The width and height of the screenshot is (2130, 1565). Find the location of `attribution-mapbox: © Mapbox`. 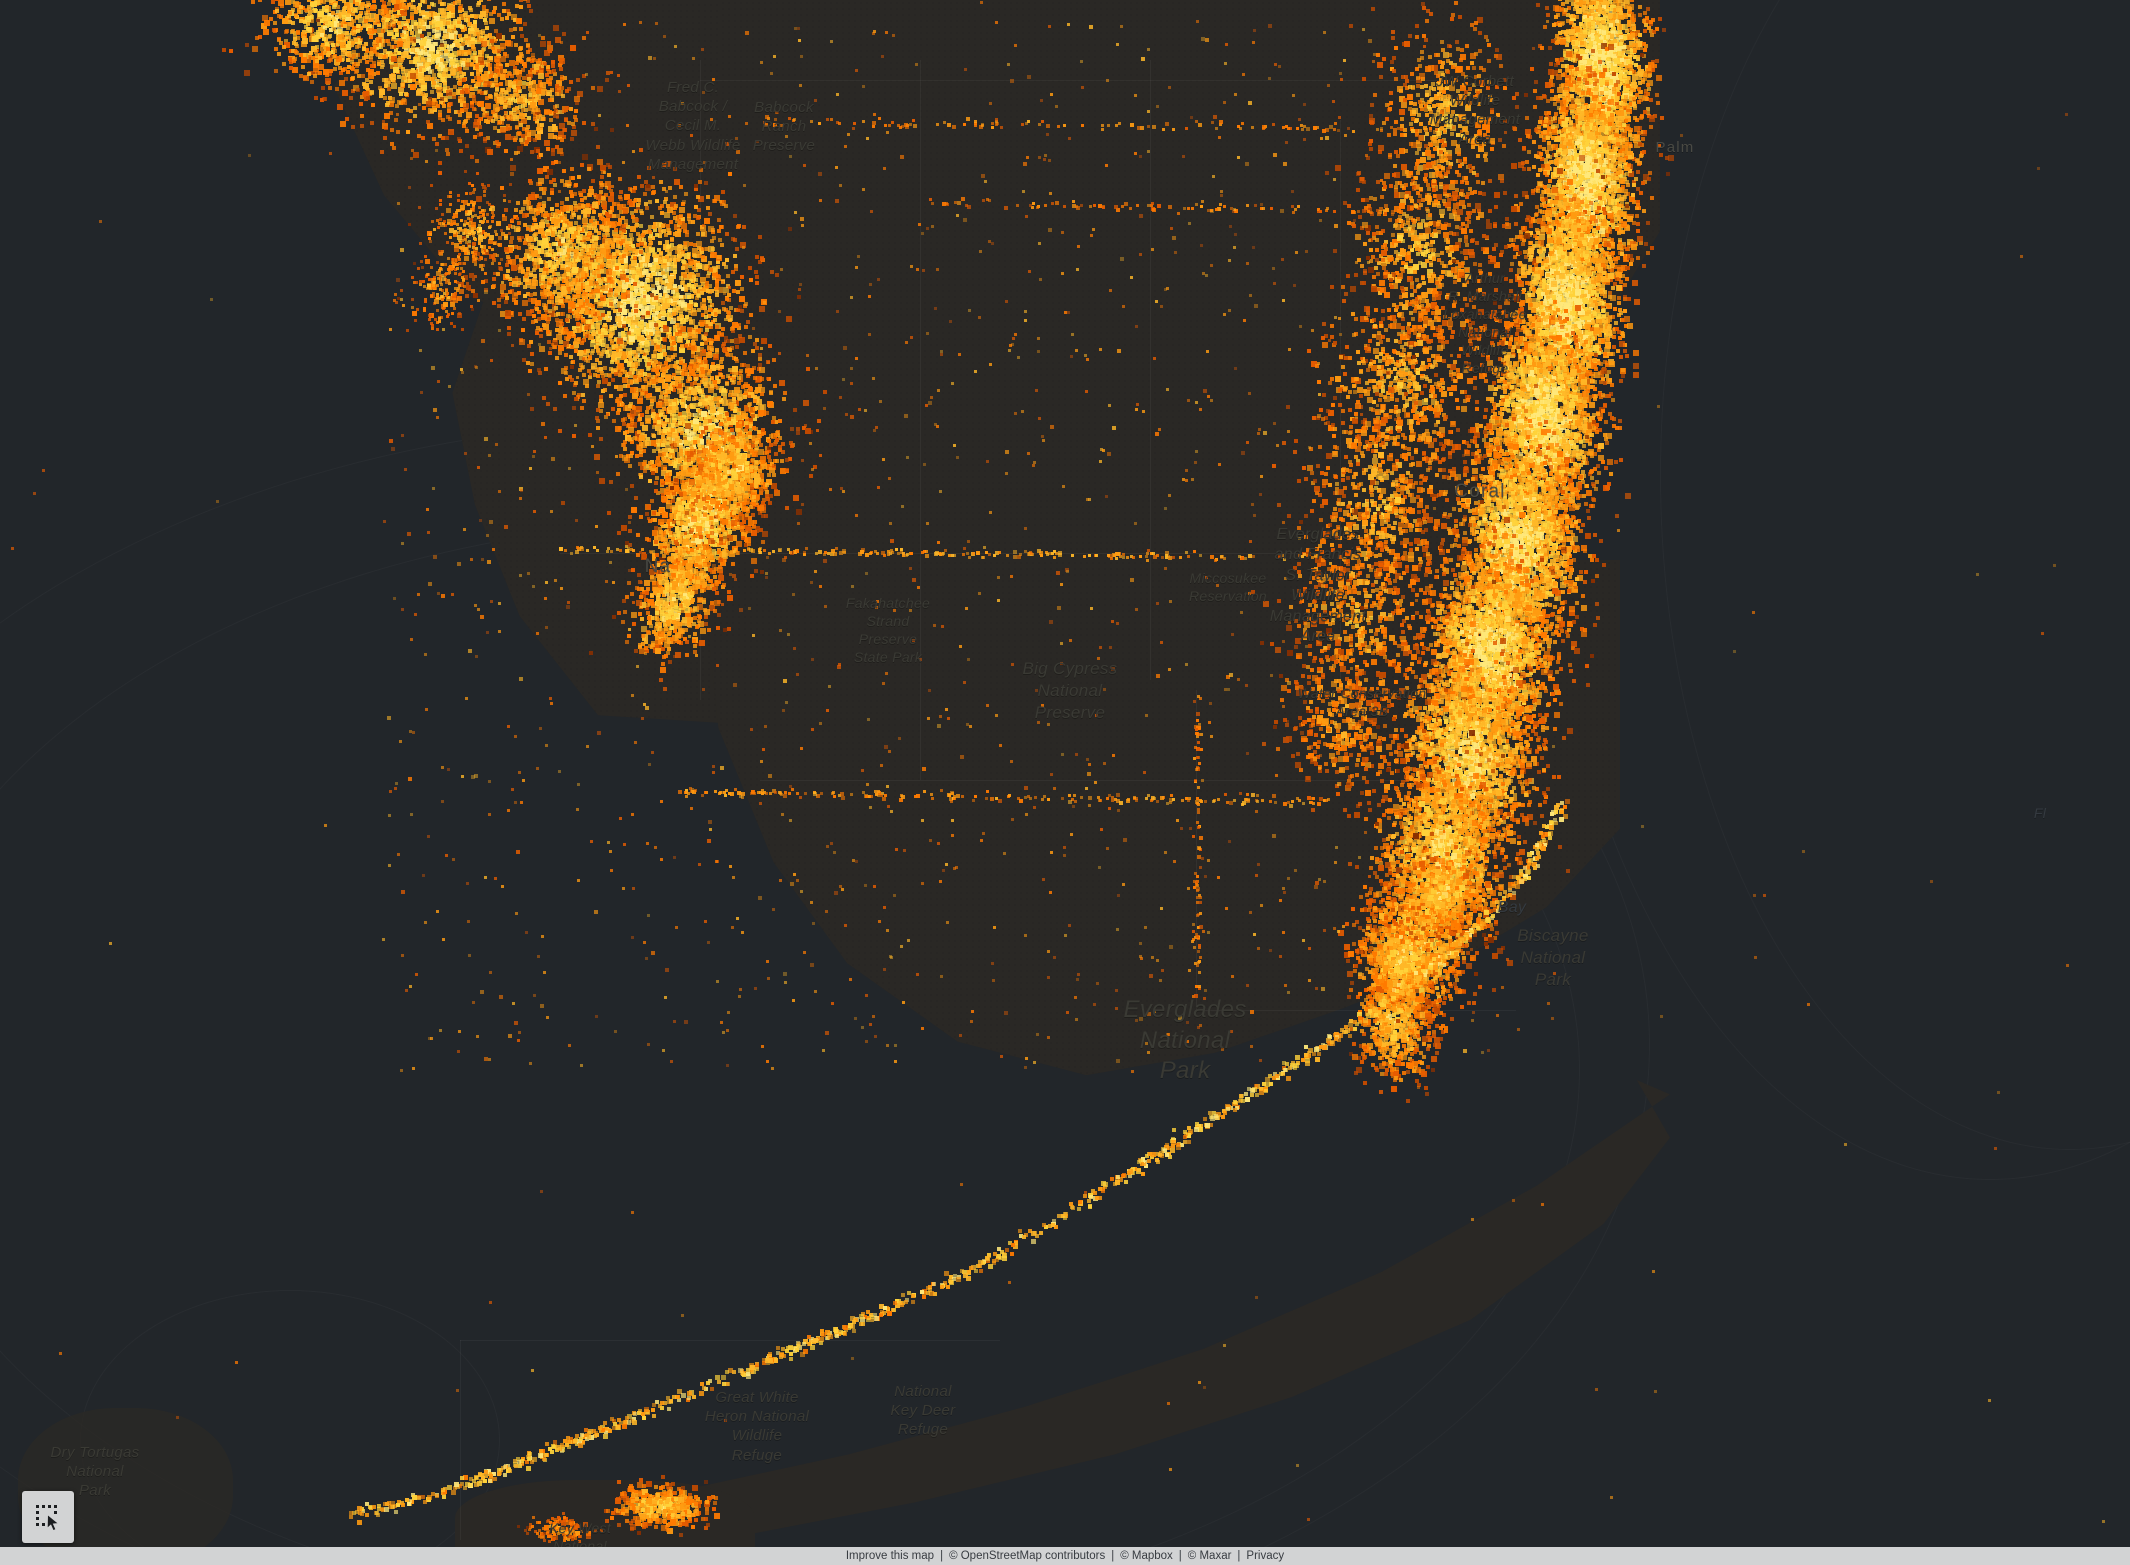

attribution-mapbox: © Mapbox is located at coordinates (1146, 1556).